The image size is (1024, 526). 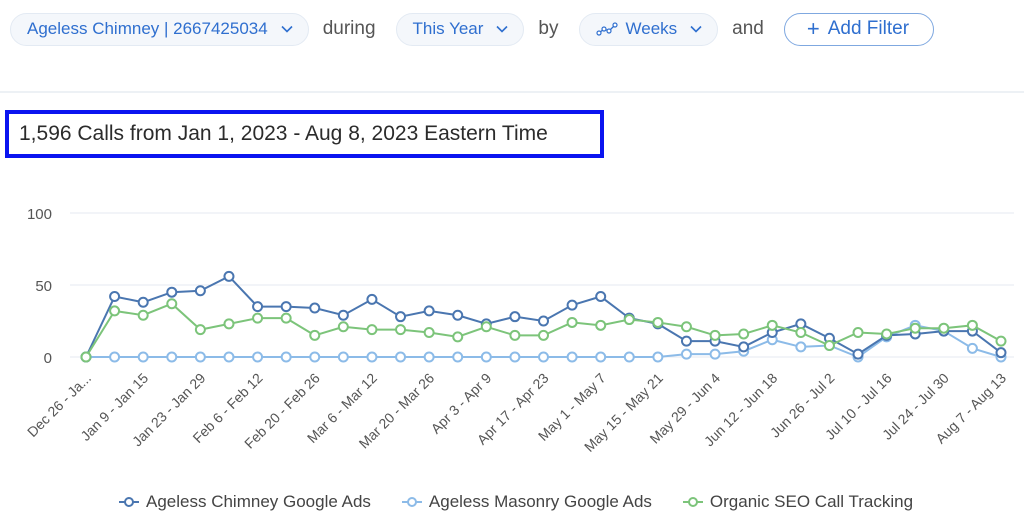 What do you see at coordinates (129, 502) in the screenshot?
I see `legend-line-marker-icon` at bounding box center [129, 502].